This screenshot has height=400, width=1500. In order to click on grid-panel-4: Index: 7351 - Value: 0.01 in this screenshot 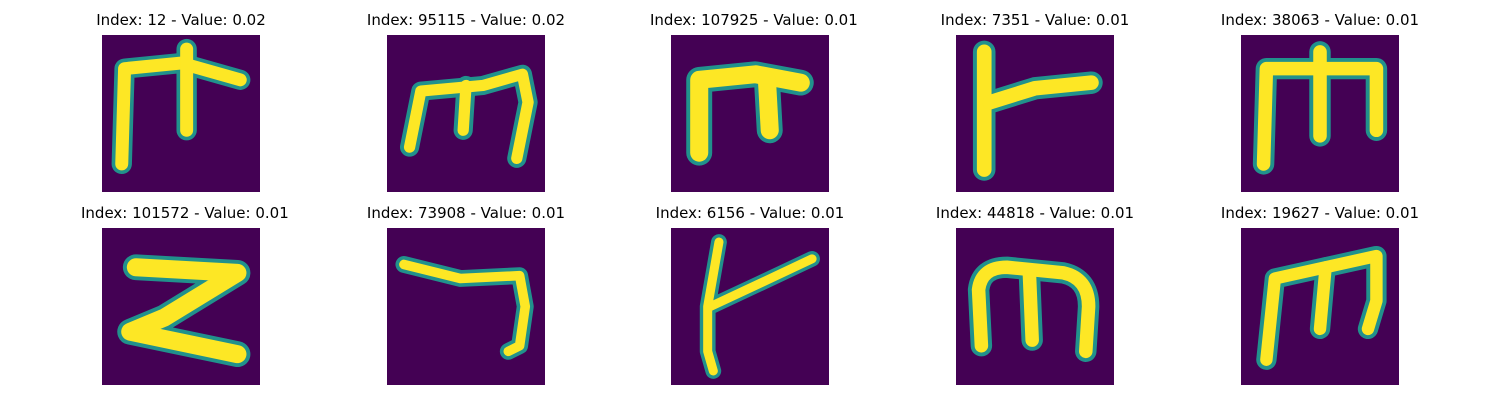, I will do `click(1035, 101)`.